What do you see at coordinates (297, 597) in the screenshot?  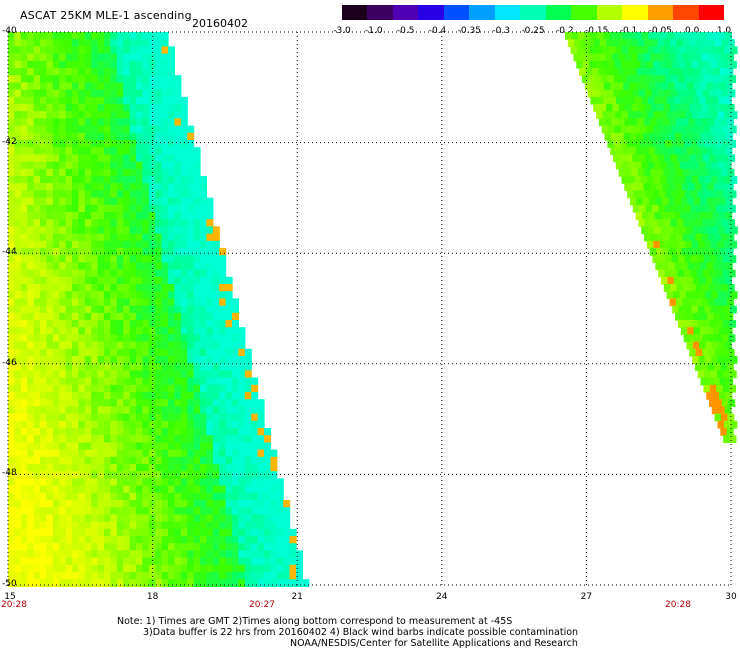 I see `longitude-label: 21` at bounding box center [297, 597].